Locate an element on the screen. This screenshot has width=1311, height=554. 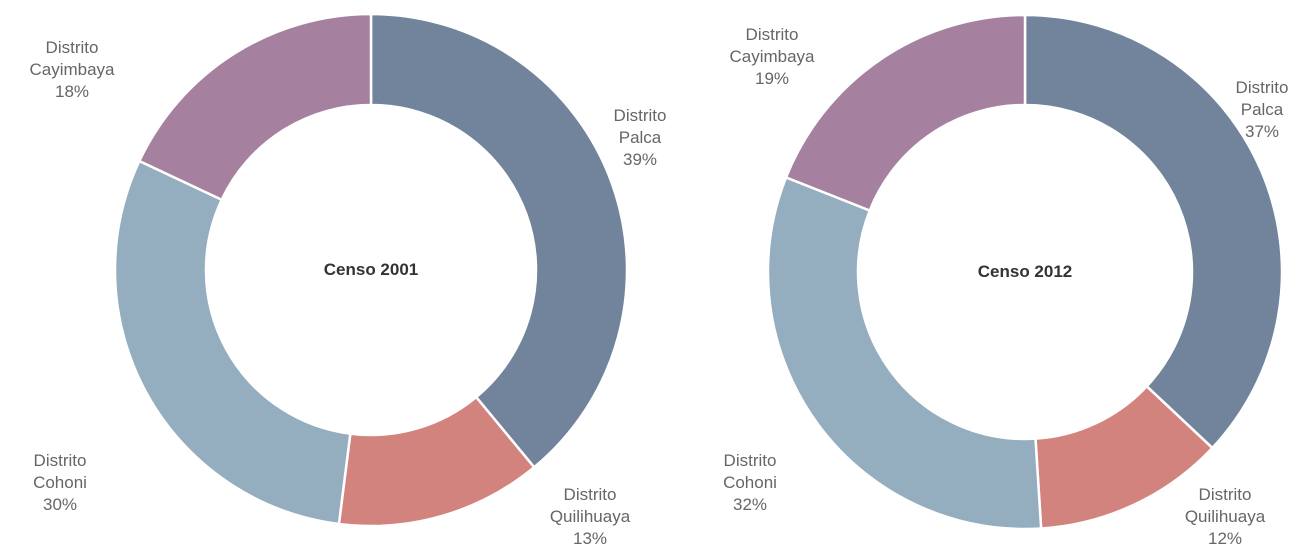
chart-title: Censo 2001 is located at coordinates (371, 269).